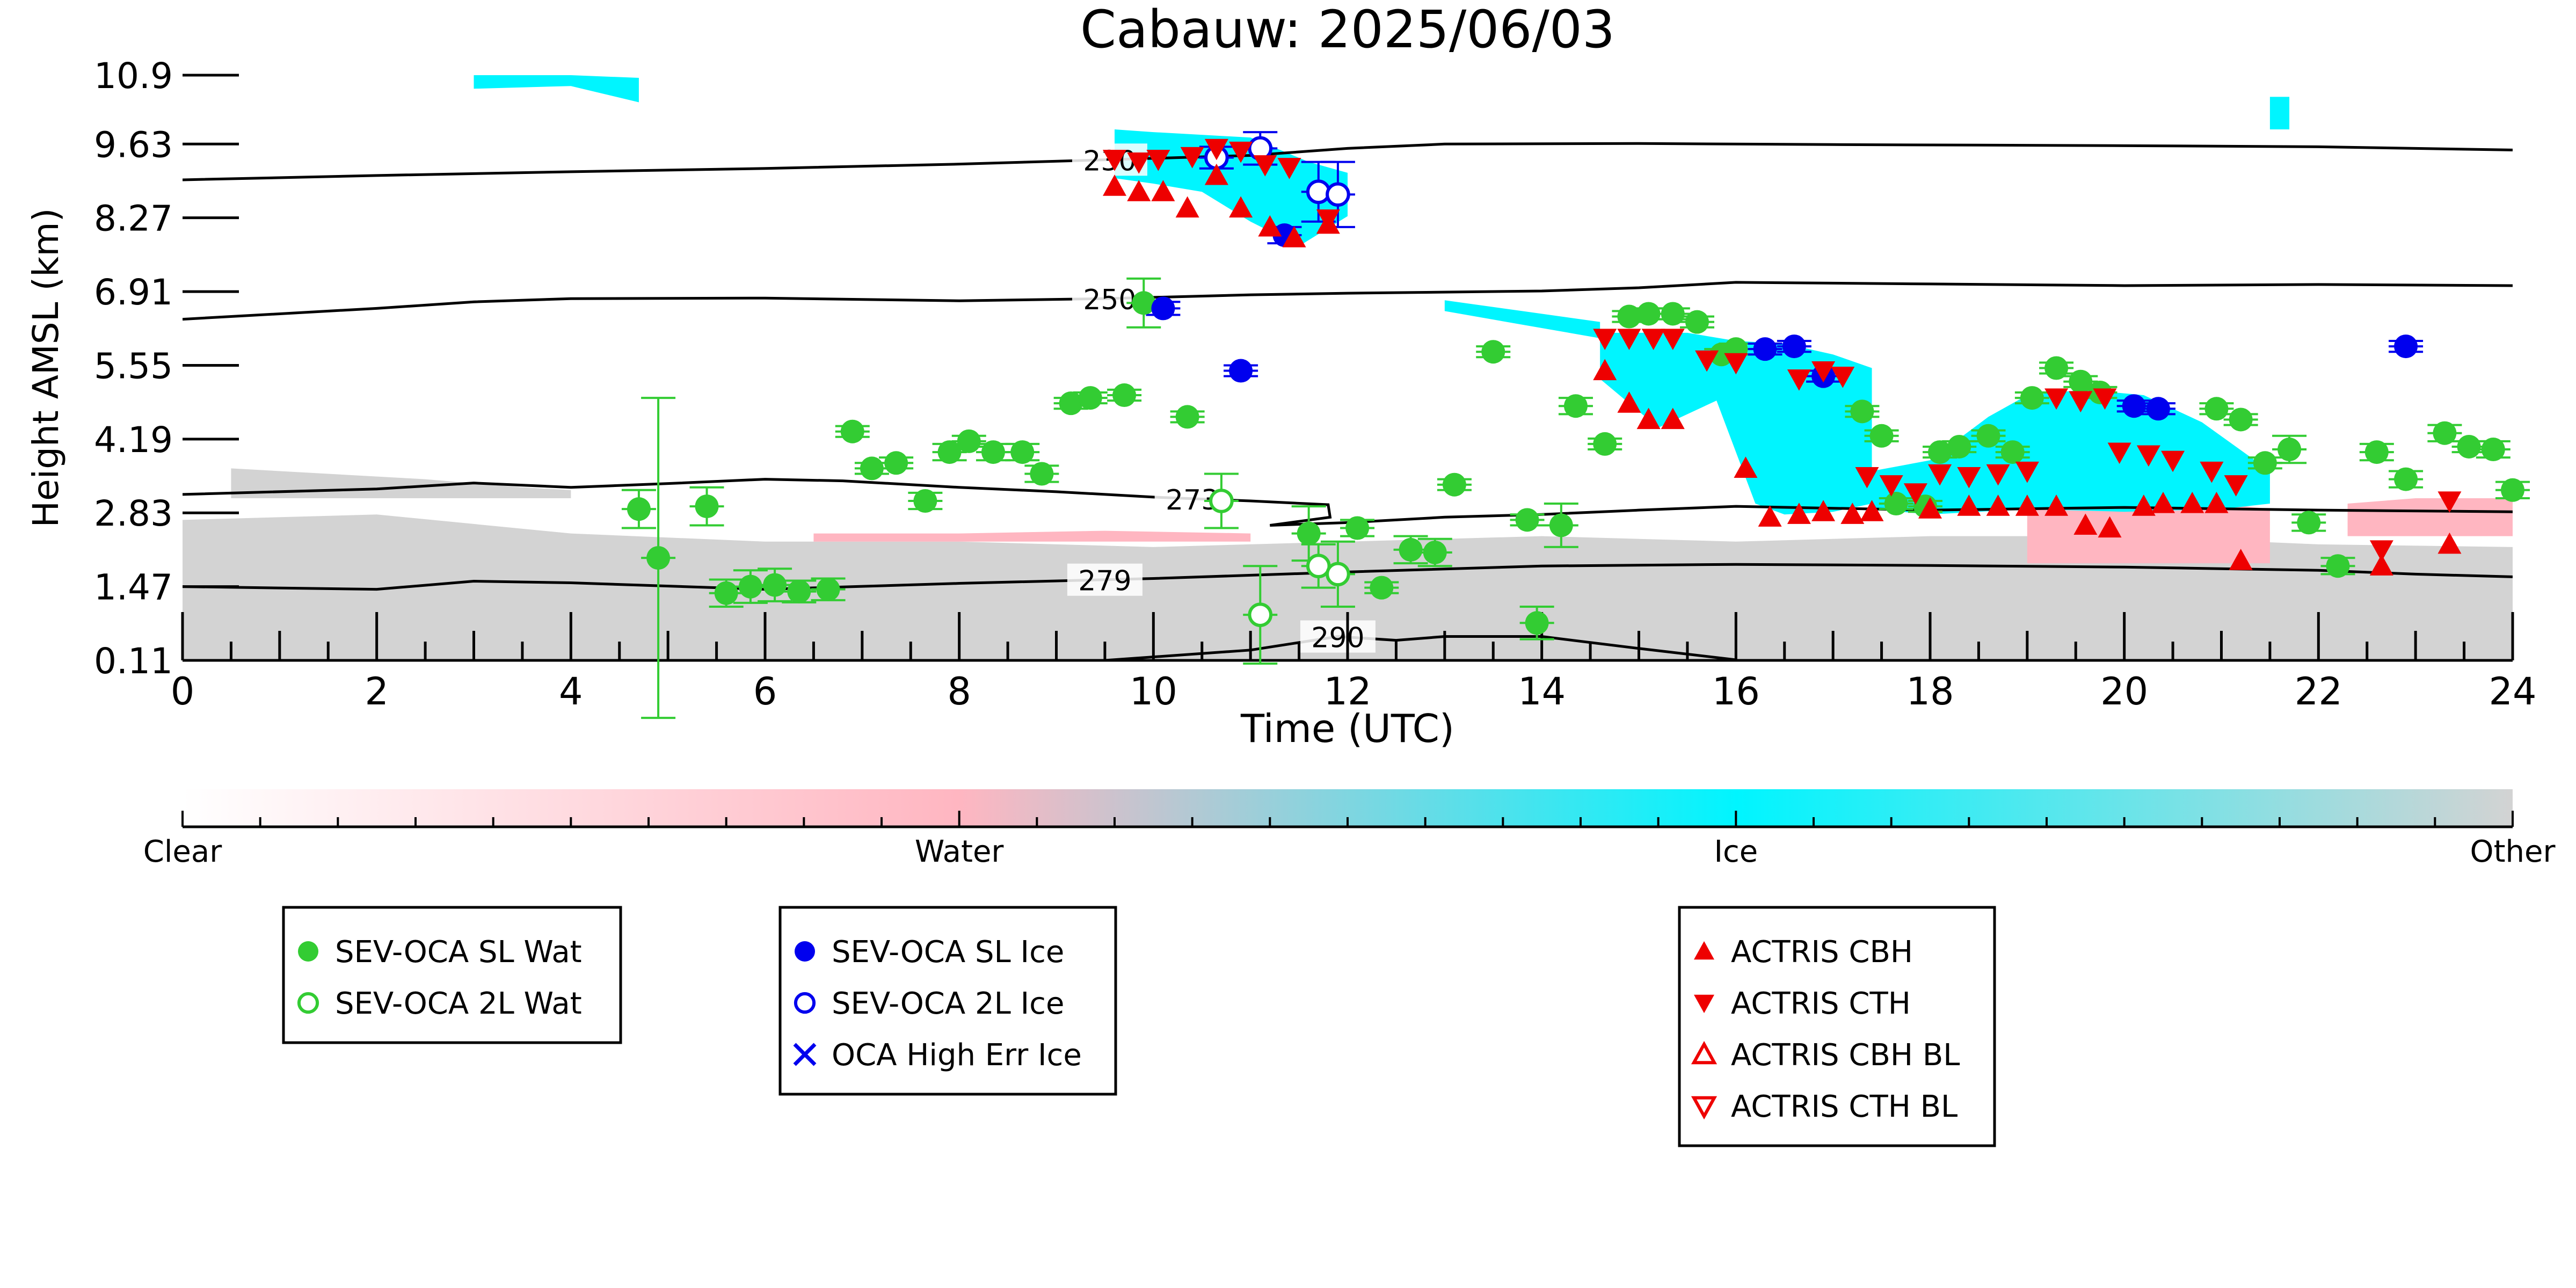  Describe the element at coordinates (1822, 952) in the screenshot. I see `legend-label: ACTRIS CBH` at that location.